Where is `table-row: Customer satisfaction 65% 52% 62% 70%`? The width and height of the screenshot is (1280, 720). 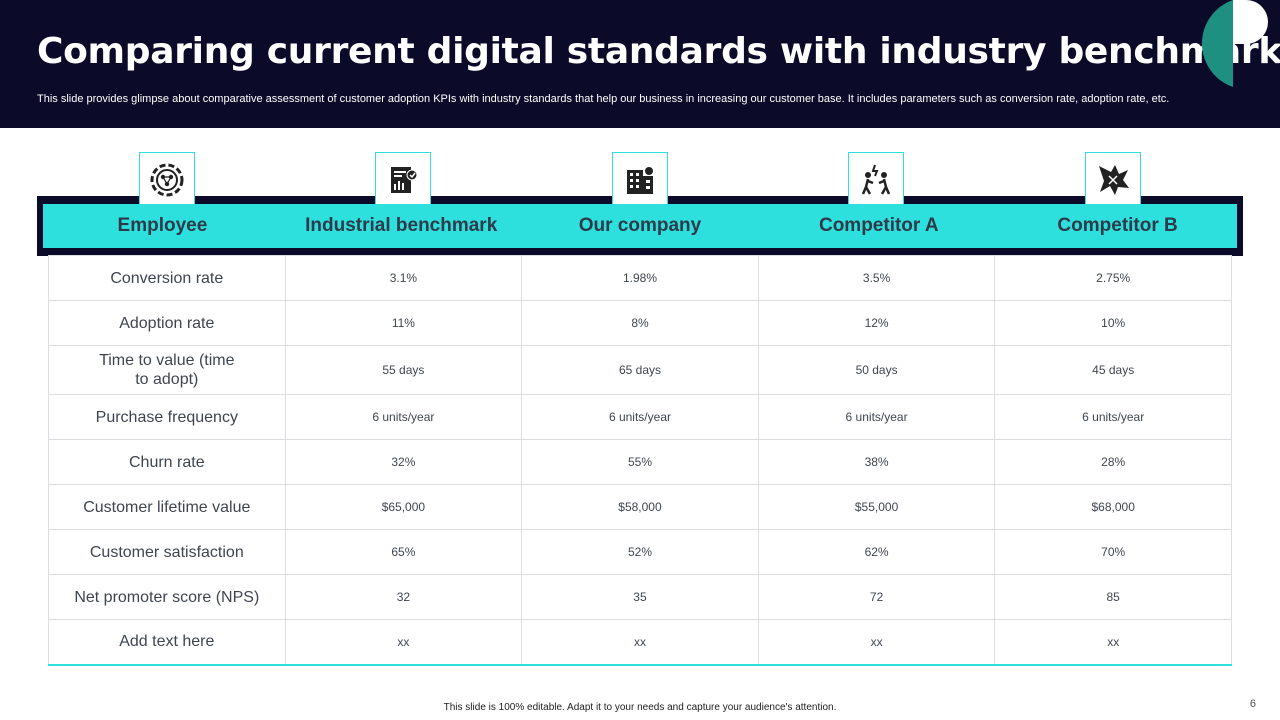 table-row: Customer satisfaction 65% 52% 62% 70% is located at coordinates (640, 552).